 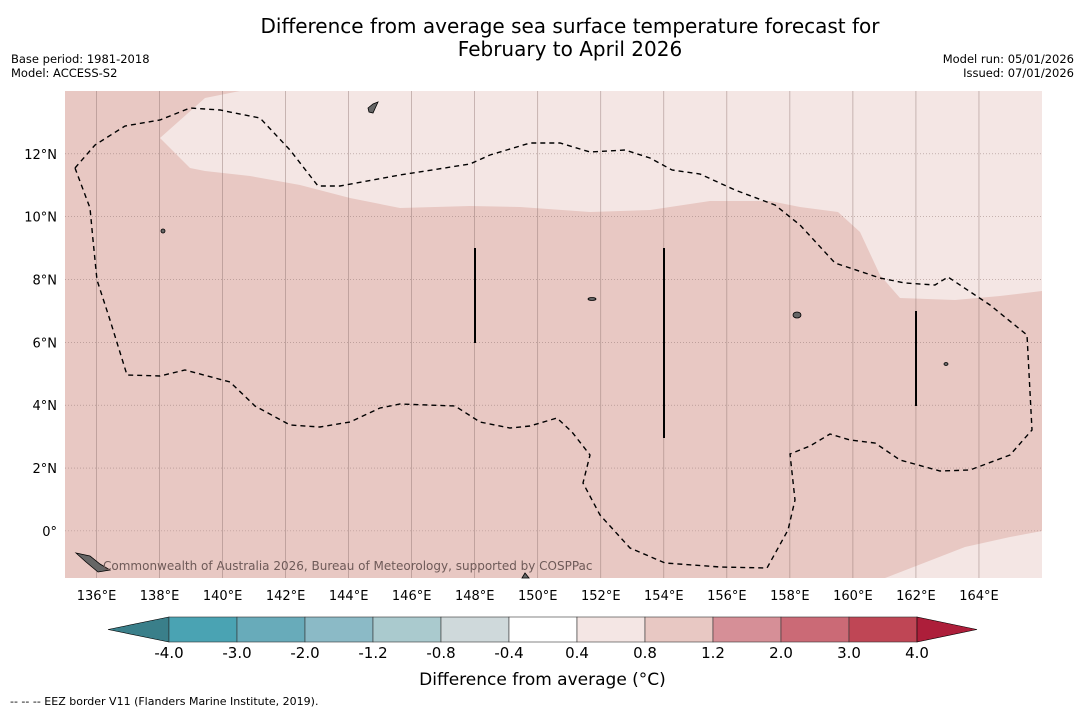 What do you see at coordinates (160, 596) in the screenshot?
I see `x-tick-label: 138°E` at bounding box center [160, 596].